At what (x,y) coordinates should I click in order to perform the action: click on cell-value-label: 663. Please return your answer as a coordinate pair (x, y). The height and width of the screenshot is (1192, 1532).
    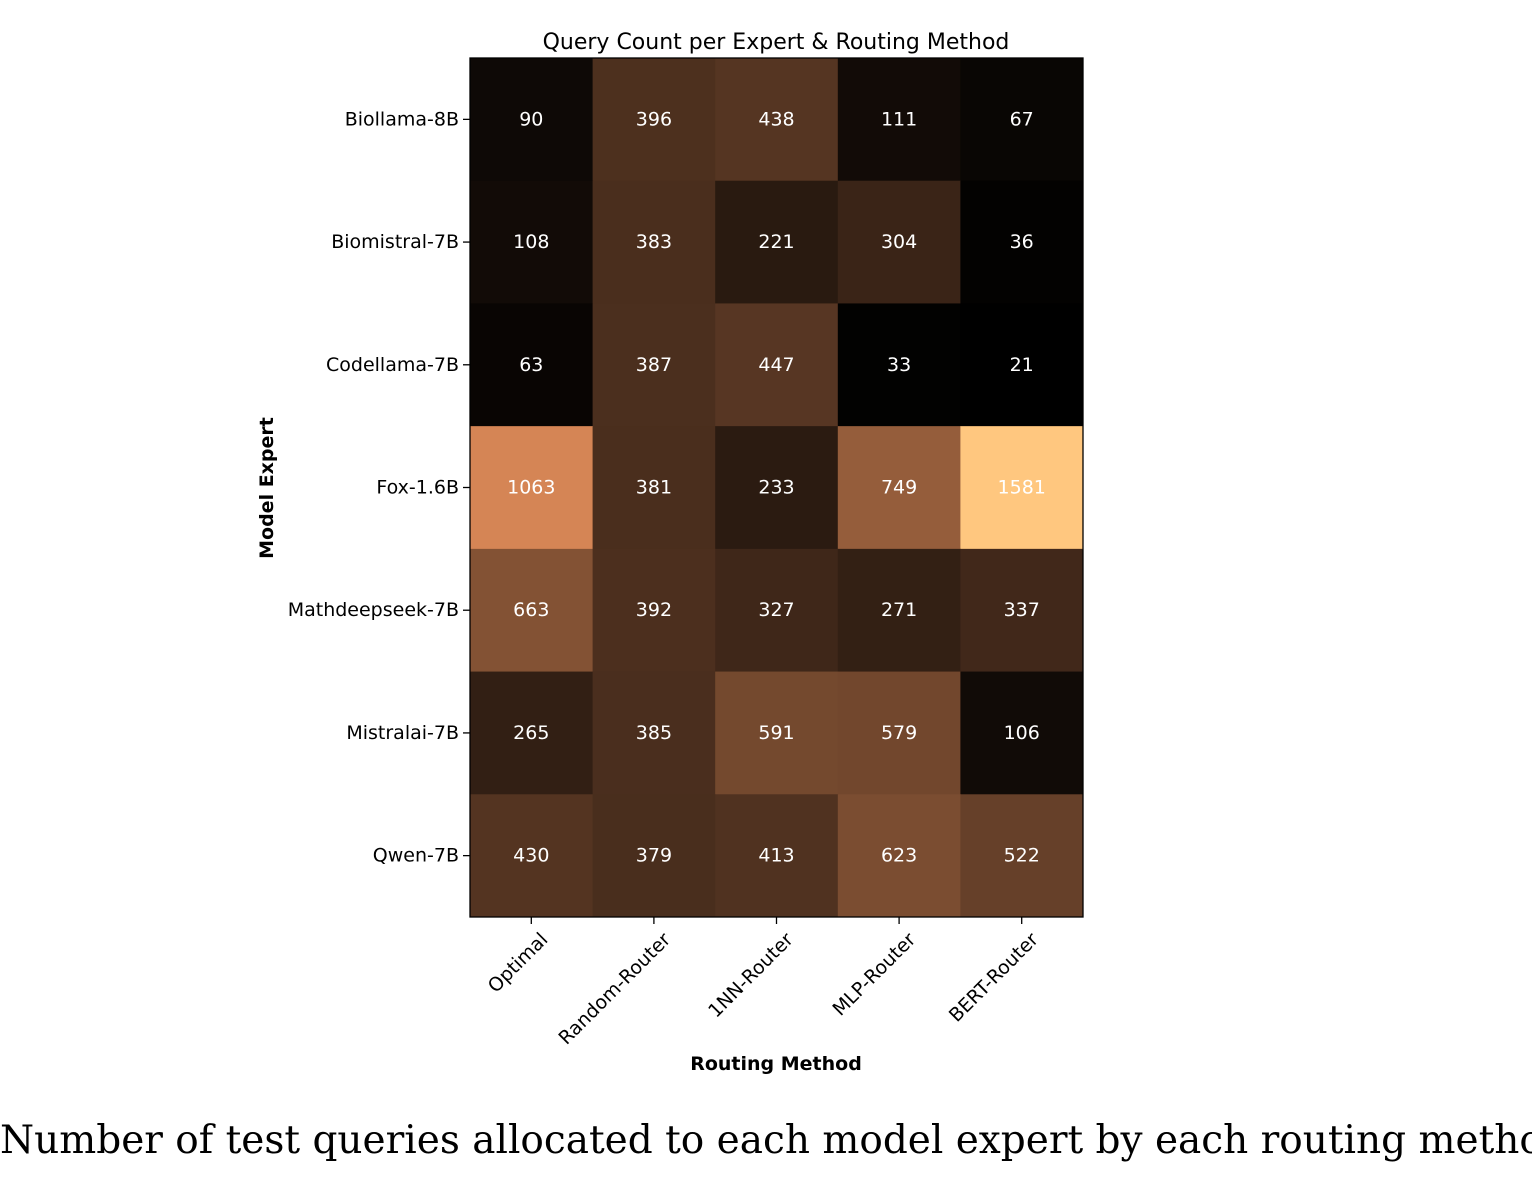
    Looking at the image, I should click on (531, 610).